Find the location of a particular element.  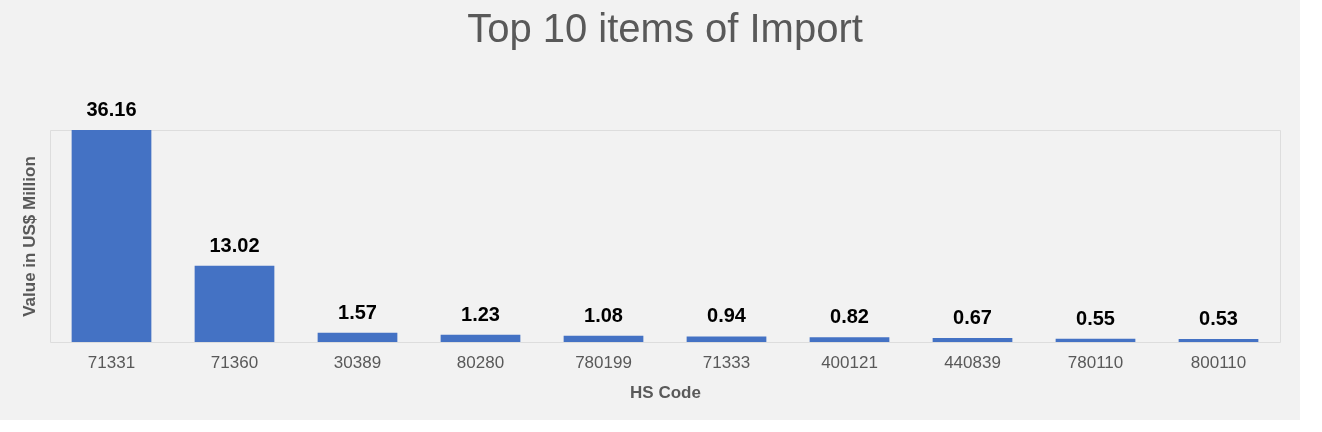

data-label: 0.53 is located at coordinates (1218, 317).